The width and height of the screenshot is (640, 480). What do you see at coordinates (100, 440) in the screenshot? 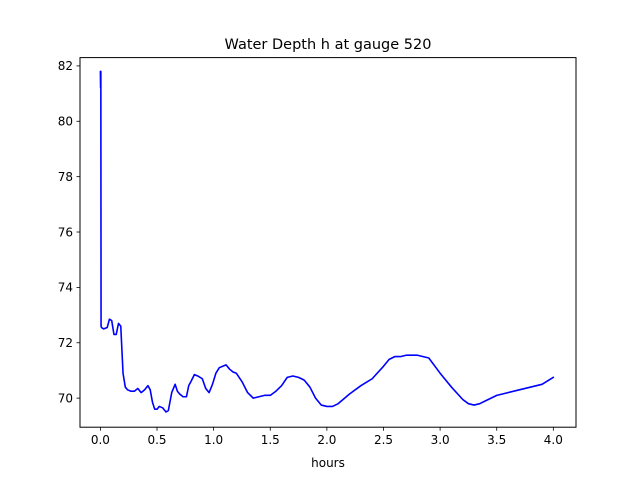
I see `x-tick-label: 0.0` at bounding box center [100, 440].